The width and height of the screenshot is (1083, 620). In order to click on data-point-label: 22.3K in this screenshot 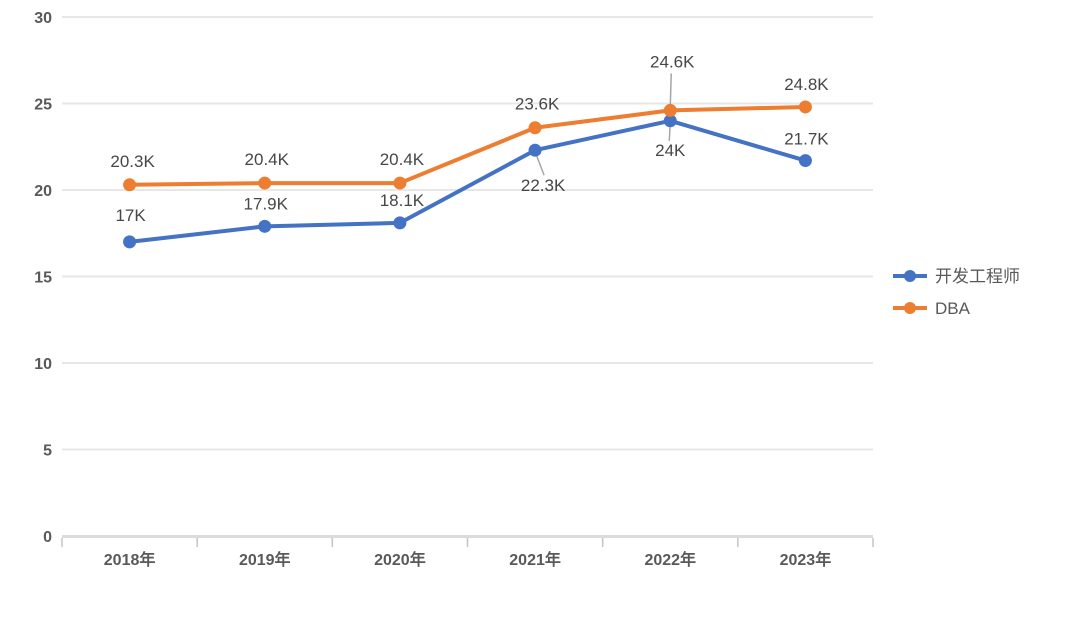, I will do `click(543, 185)`.